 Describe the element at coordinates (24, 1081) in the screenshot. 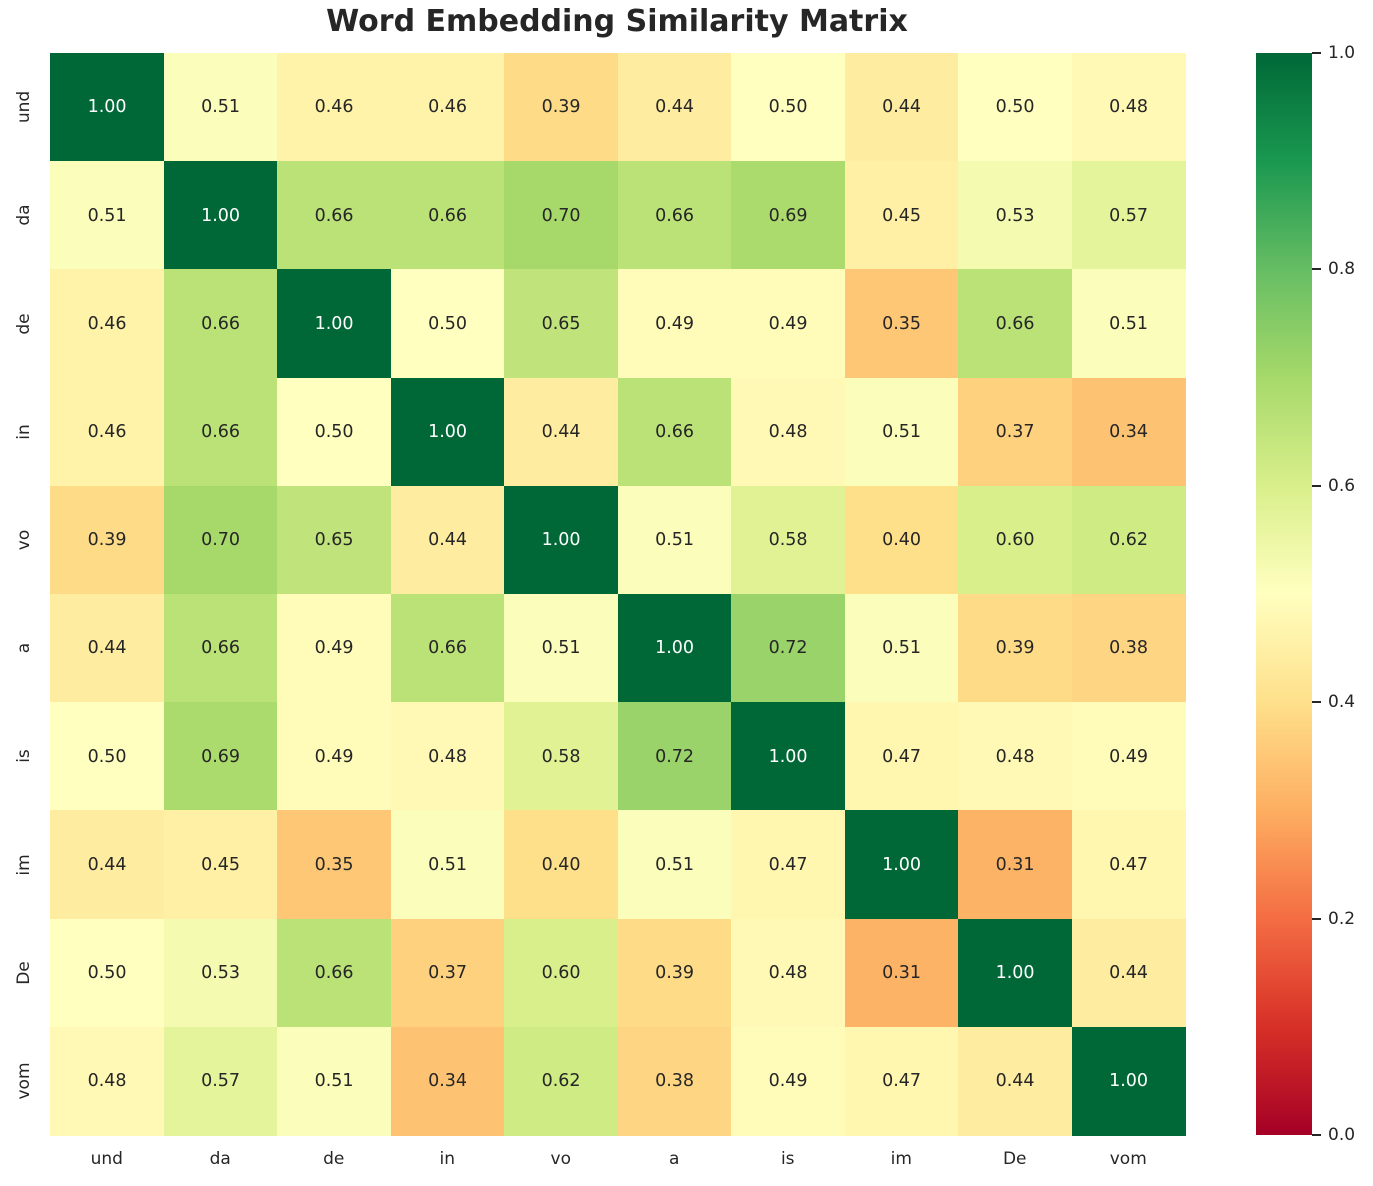

I see `y-tick-label: vom` at that location.